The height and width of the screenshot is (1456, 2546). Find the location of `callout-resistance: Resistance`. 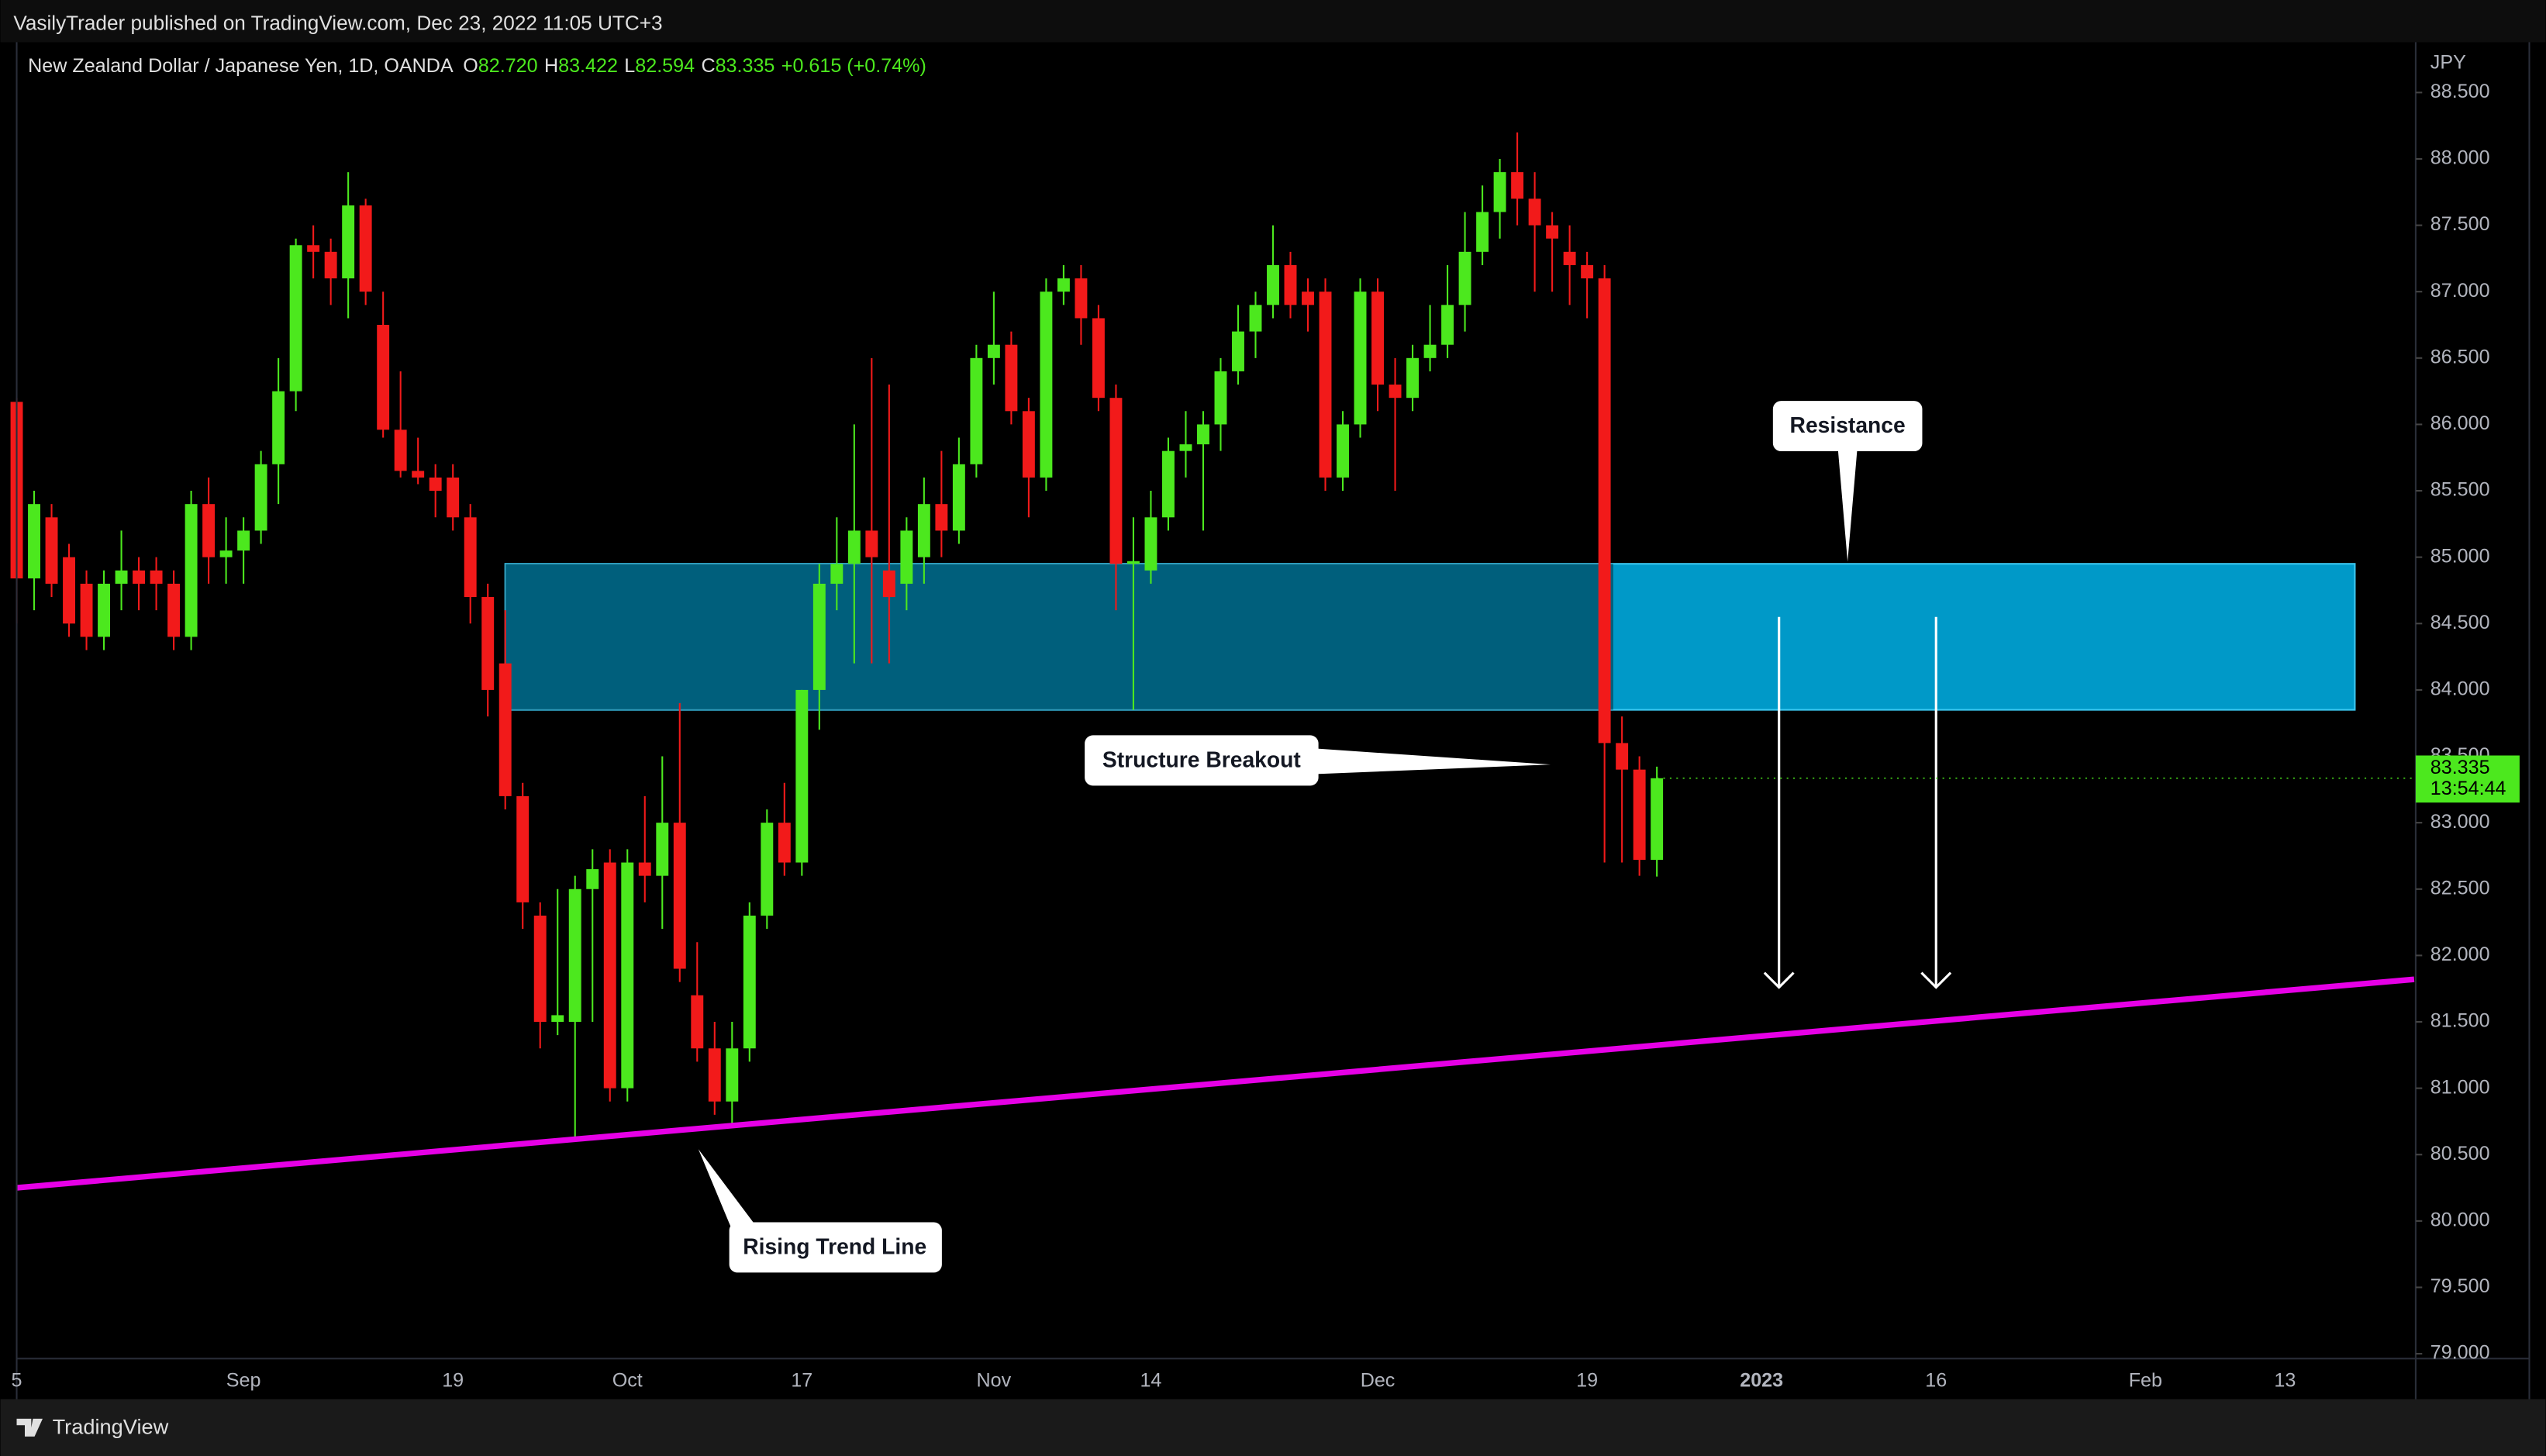

callout-resistance: Resistance is located at coordinates (1847, 481).